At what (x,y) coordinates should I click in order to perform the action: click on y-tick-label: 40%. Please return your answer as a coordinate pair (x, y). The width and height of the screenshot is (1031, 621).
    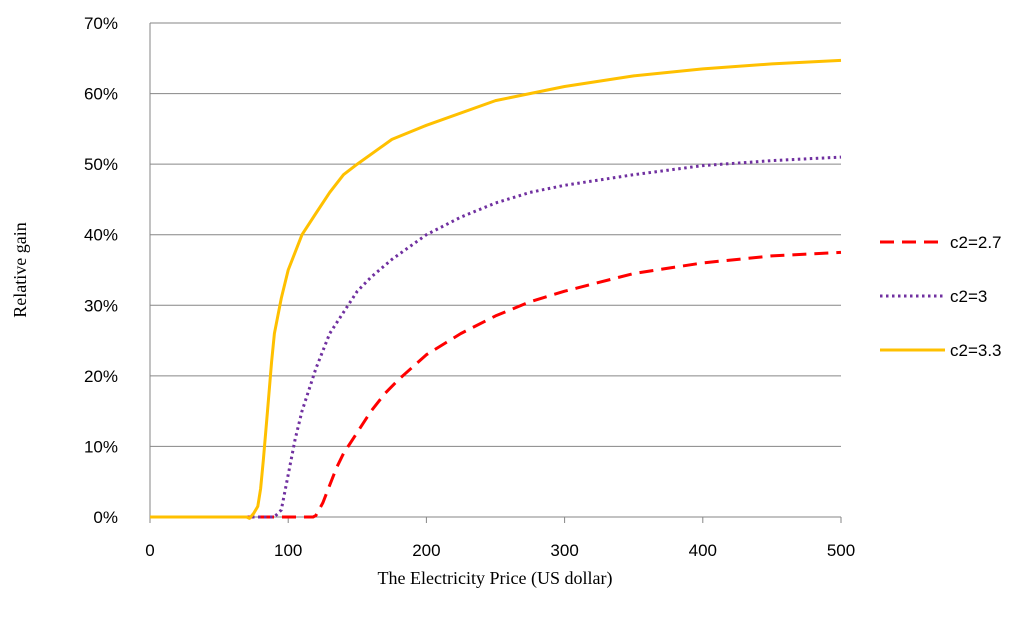
    Looking at the image, I should click on (101, 235).